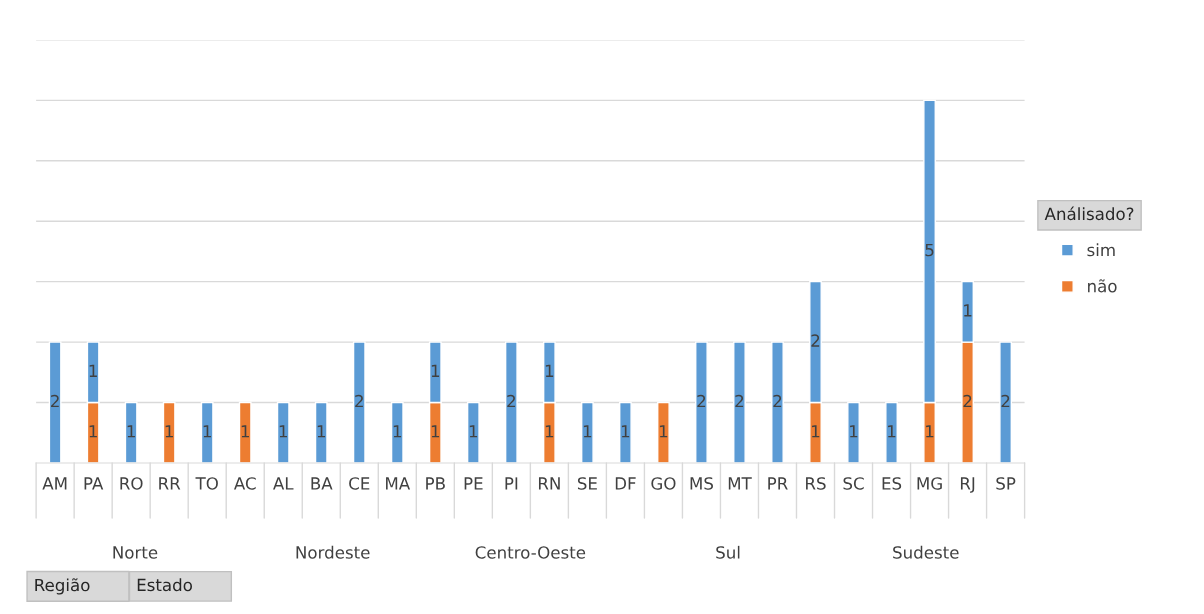 This screenshot has height=614, width=1204. Describe the element at coordinates (701, 483) in the screenshot. I see `x-tick-label: MS` at that location.